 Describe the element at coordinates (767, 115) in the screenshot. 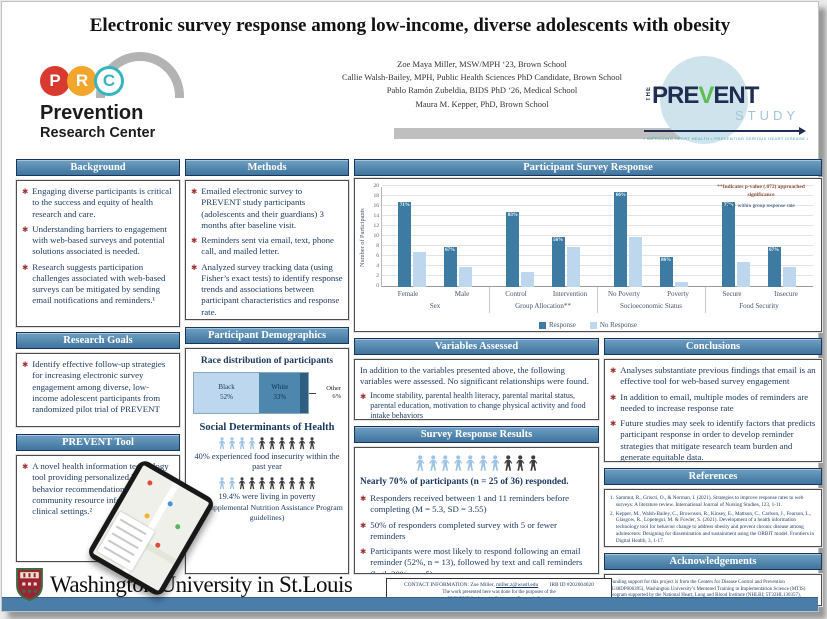

I see `prevent-logo-study: STUDY` at that location.